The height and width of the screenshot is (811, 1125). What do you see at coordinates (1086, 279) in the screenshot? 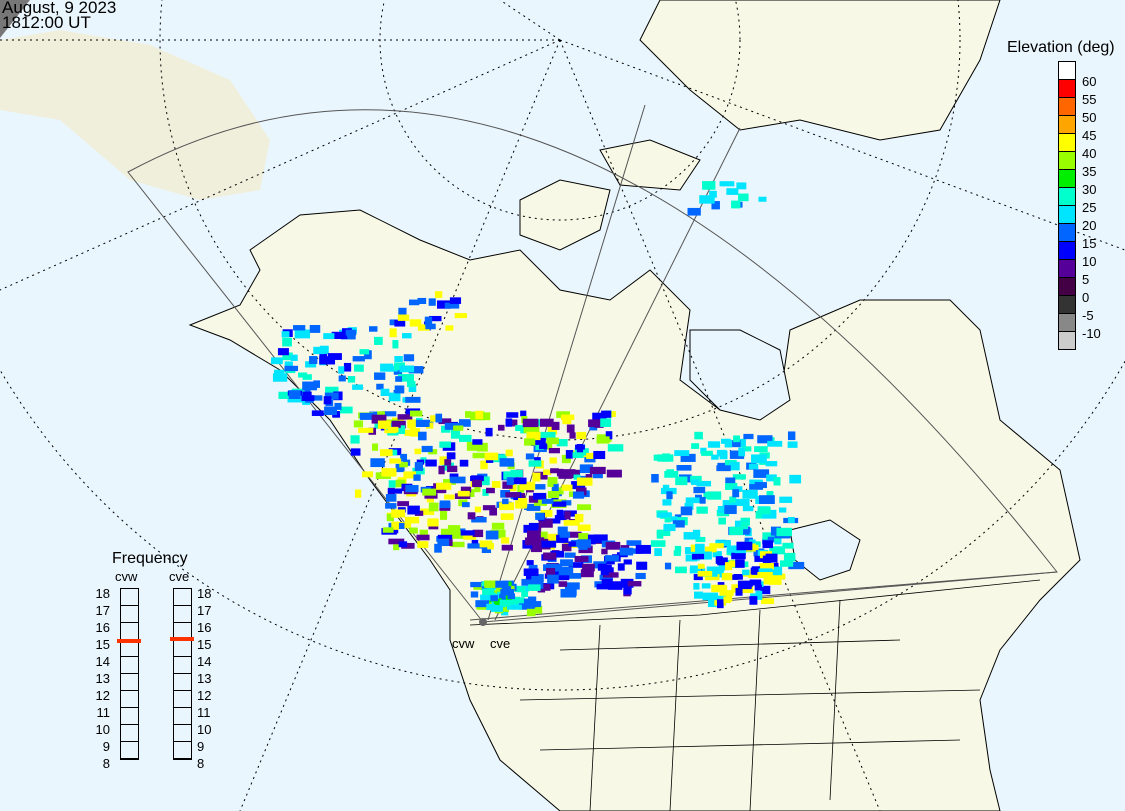
I see `colorbar-label: 5` at bounding box center [1086, 279].